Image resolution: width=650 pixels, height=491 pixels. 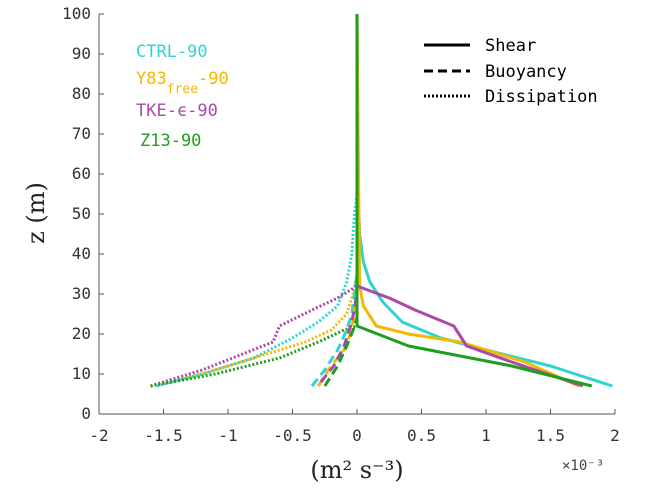 I want to click on x-tick-label: -2, so click(x=98, y=435).